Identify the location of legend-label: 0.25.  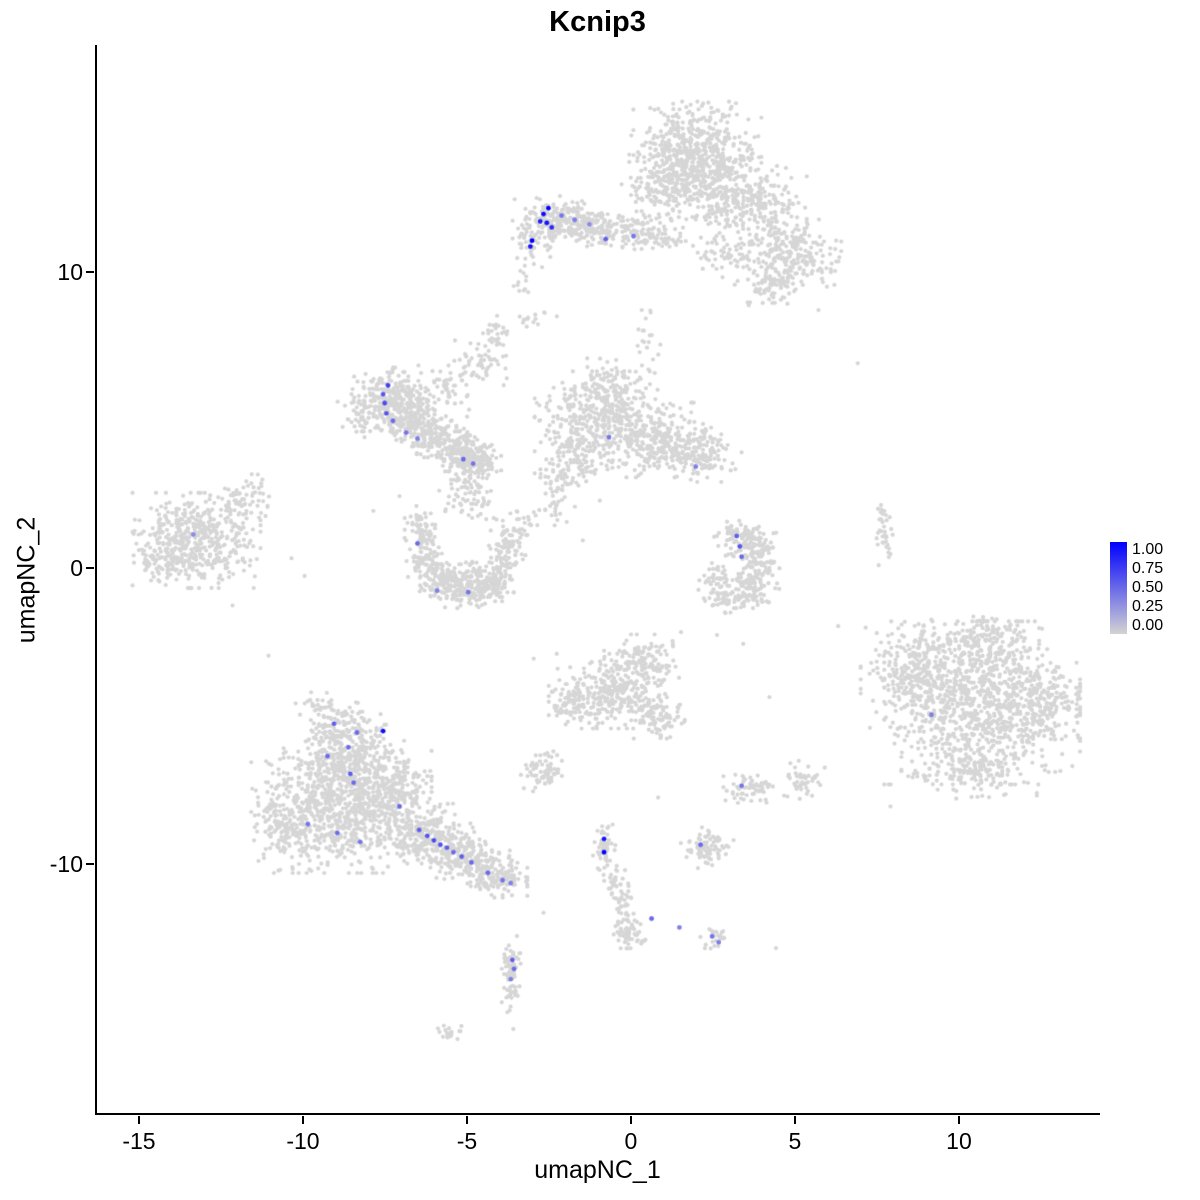
(1148, 606).